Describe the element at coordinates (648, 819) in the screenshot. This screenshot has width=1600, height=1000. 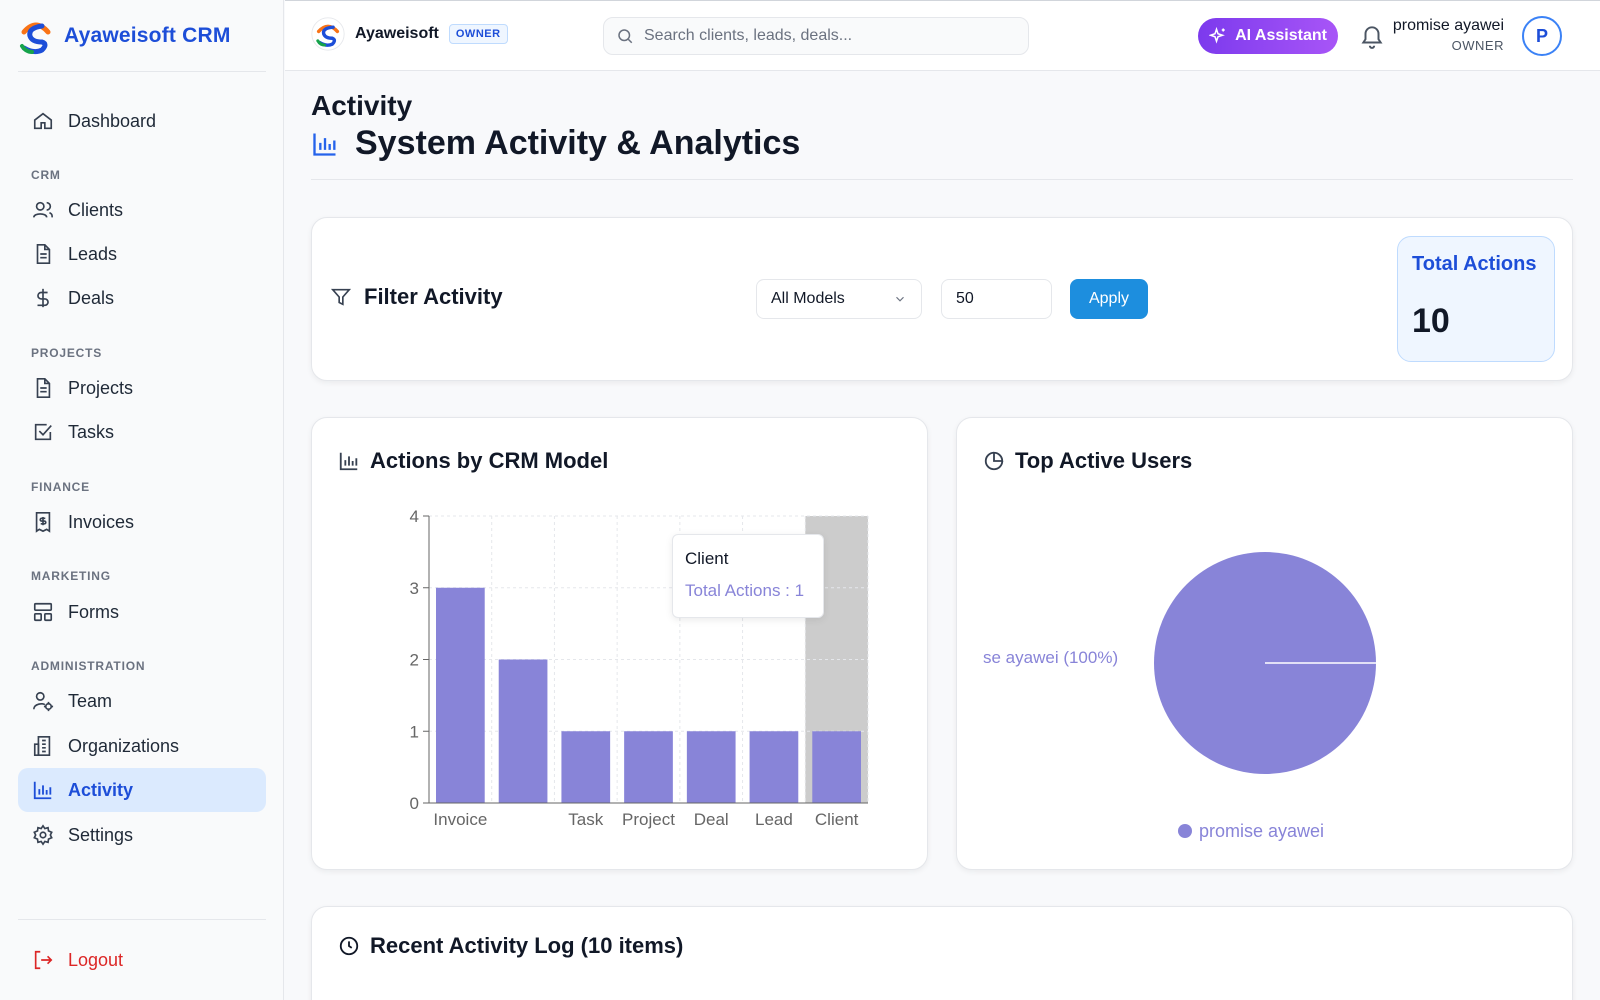
I see `x-tick-label: Project` at that location.